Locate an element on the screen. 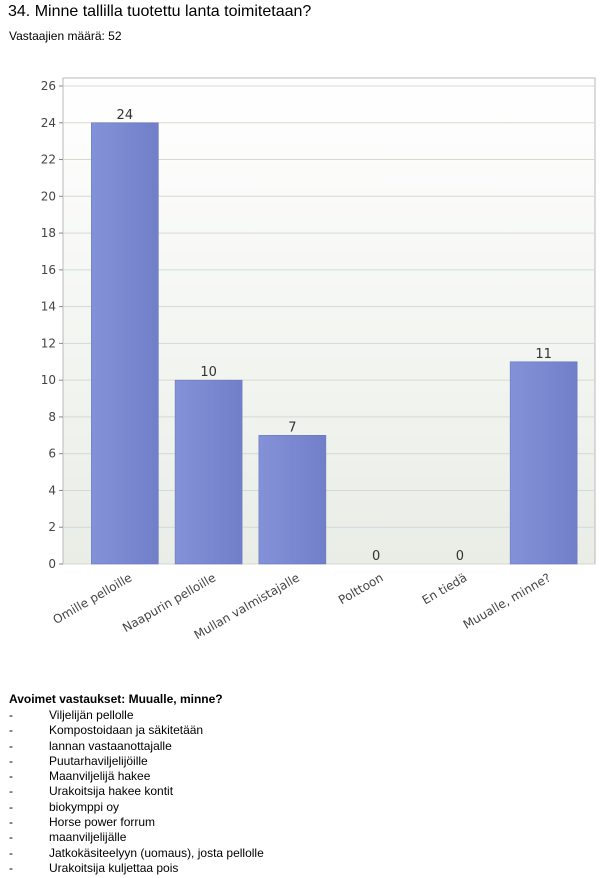 This screenshot has height=878, width=615. list-item-text: lannan vastaanottajalle is located at coordinates (110, 745).